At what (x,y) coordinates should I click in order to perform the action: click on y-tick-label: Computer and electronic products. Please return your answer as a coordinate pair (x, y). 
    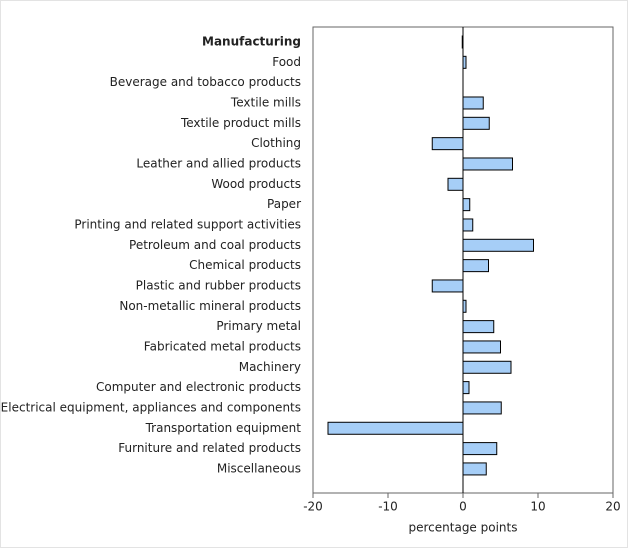
    Looking at the image, I should click on (198, 387).